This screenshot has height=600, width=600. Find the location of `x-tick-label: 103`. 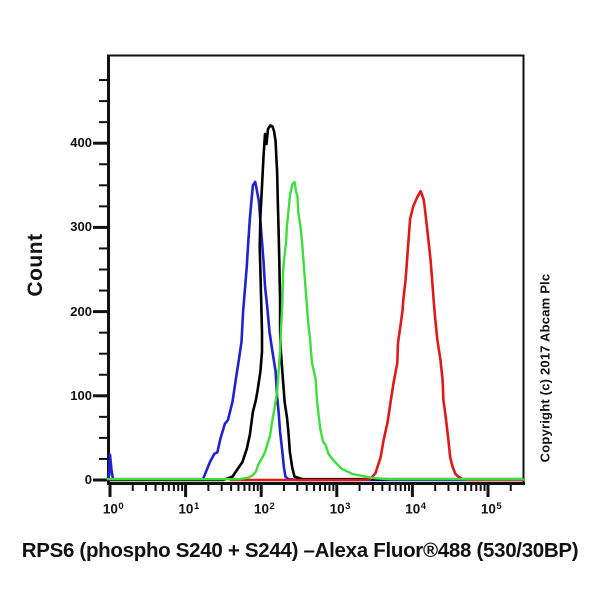

x-tick-label: 103 is located at coordinates (340, 509).